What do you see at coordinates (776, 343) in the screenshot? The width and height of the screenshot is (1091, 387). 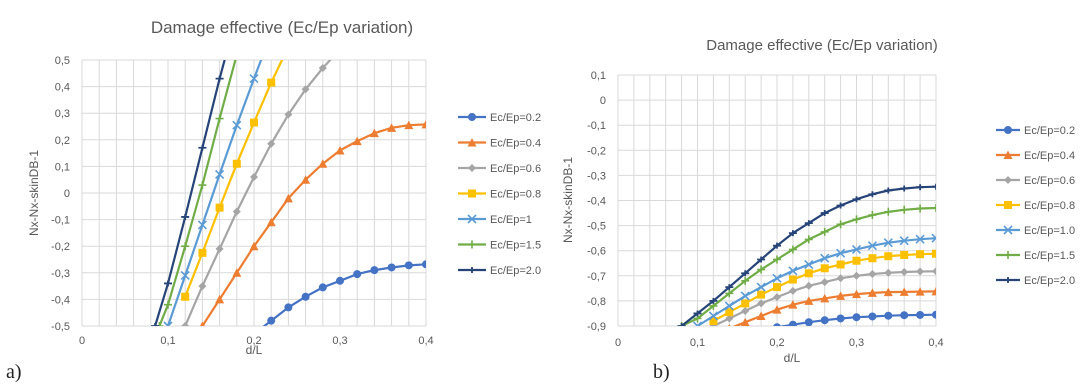 I see `x-tick-label: 0,2` at bounding box center [776, 343].